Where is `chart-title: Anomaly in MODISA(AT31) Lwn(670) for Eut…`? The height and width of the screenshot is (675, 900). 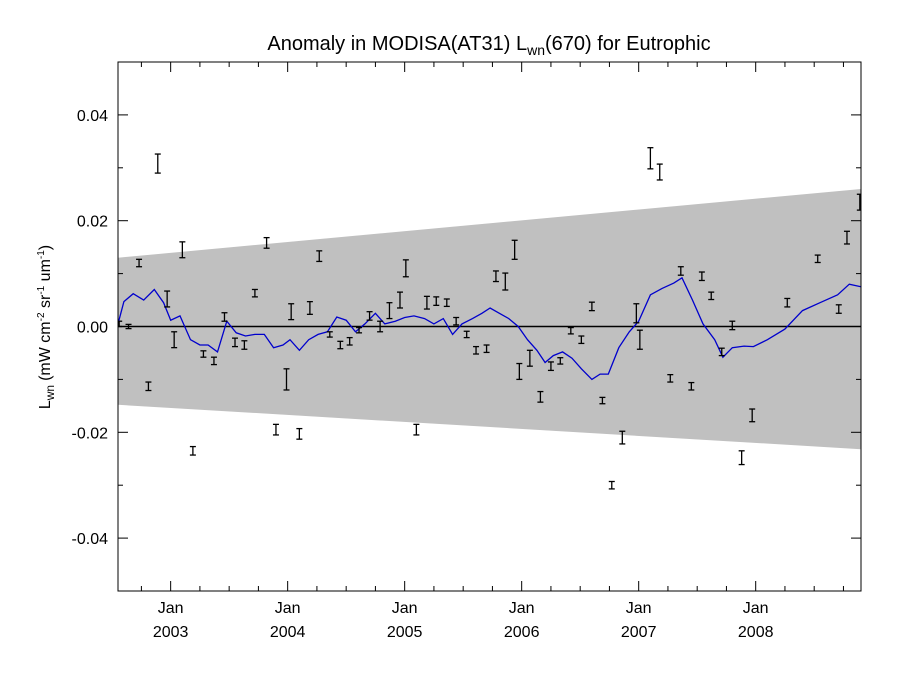 chart-title: Anomaly in MODISA(AT31) Lwn(670) for Eut… is located at coordinates (488, 45).